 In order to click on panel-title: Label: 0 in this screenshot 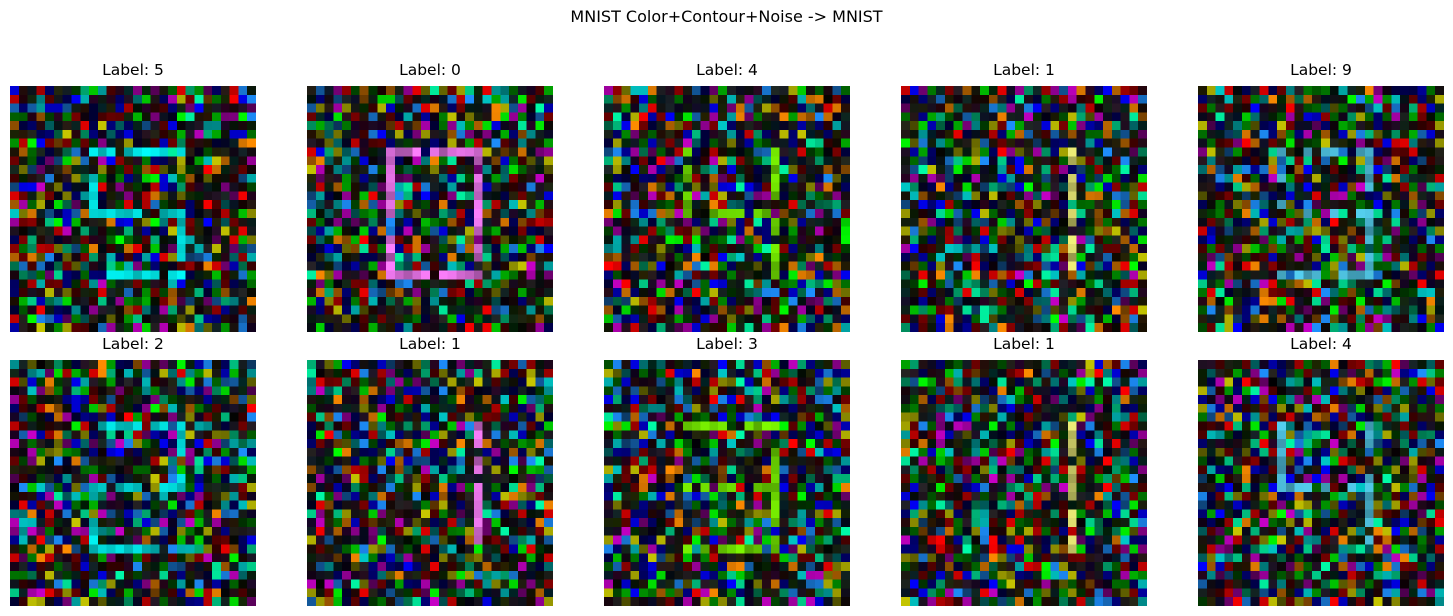, I will do `click(430, 70)`.